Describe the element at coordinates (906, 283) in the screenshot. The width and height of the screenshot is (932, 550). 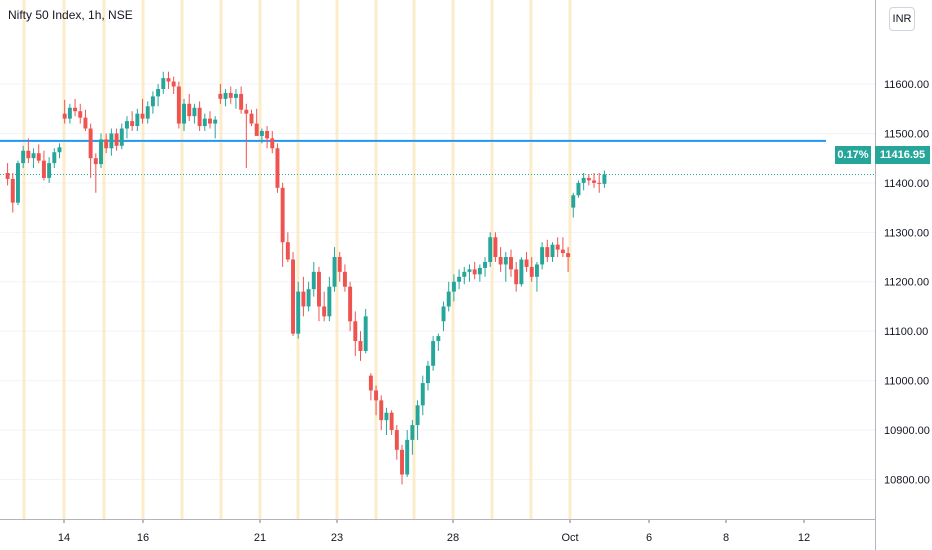
I see `y-tick-label: 11200.00` at that location.